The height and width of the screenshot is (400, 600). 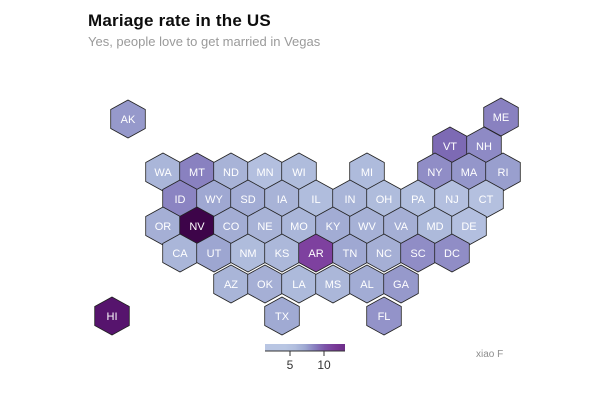 I want to click on state-hex-WA: WA, so click(x=163, y=172).